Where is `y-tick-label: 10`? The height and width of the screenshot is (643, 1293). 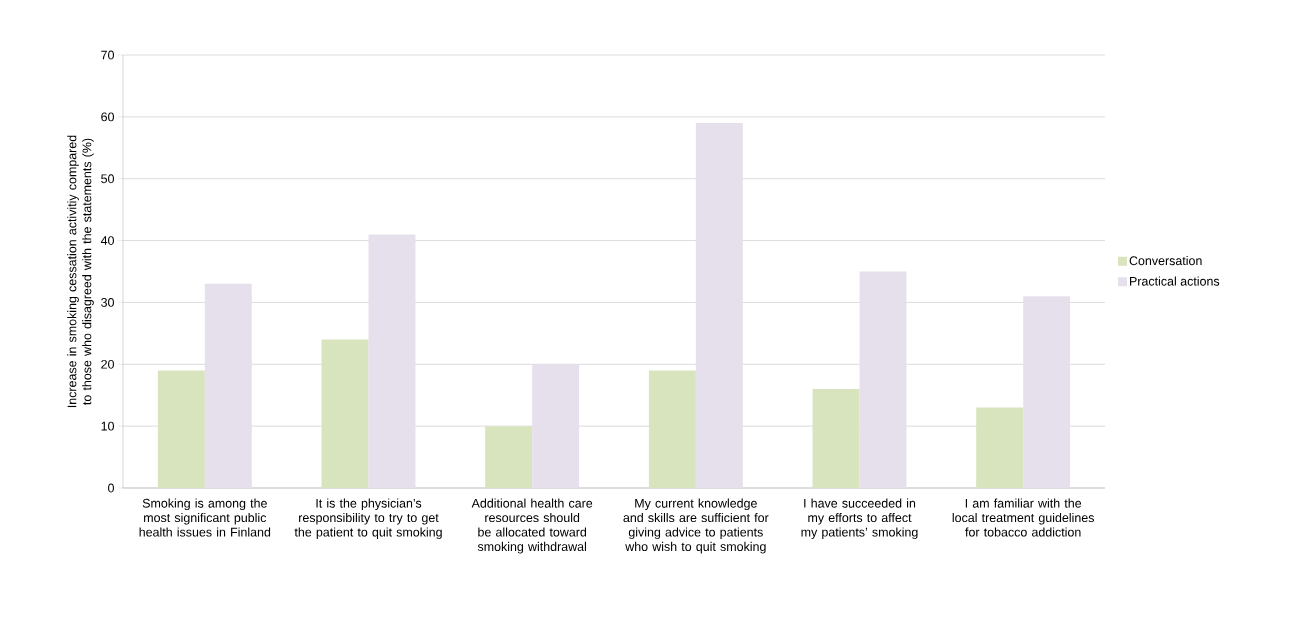
y-tick-label: 10 is located at coordinates (107, 426).